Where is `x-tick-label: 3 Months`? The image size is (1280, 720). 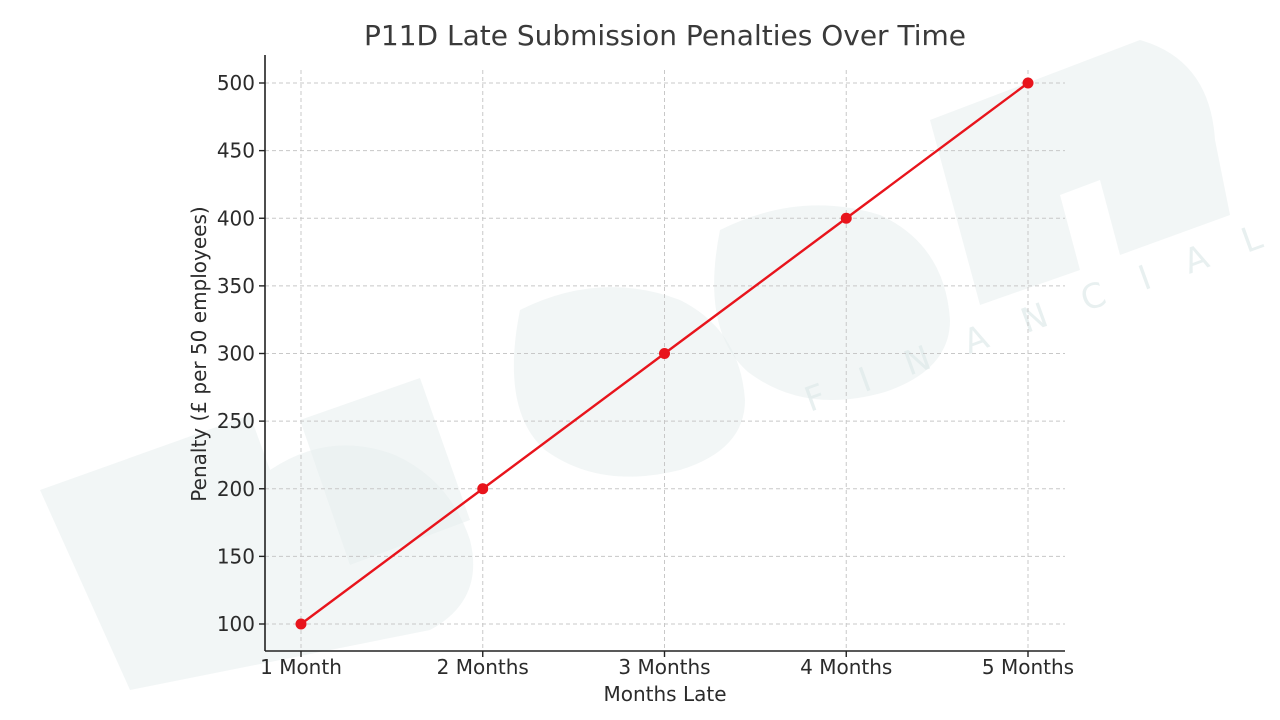 x-tick-label: 3 Months is located at coordinates (664, 667).